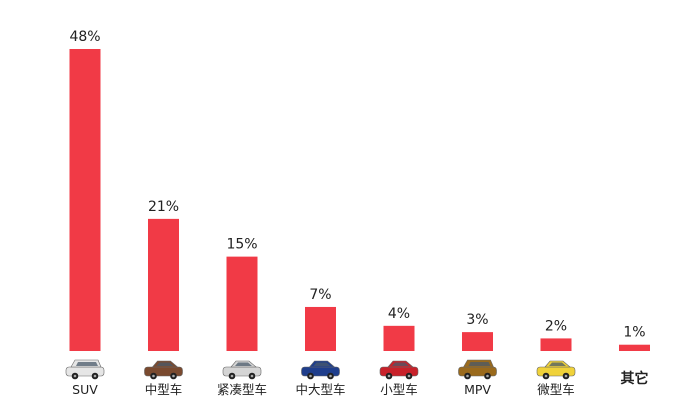  Describe the element at coordinates (84, 37) in the screenshot. I see `value-label-1: 48%` at that location.